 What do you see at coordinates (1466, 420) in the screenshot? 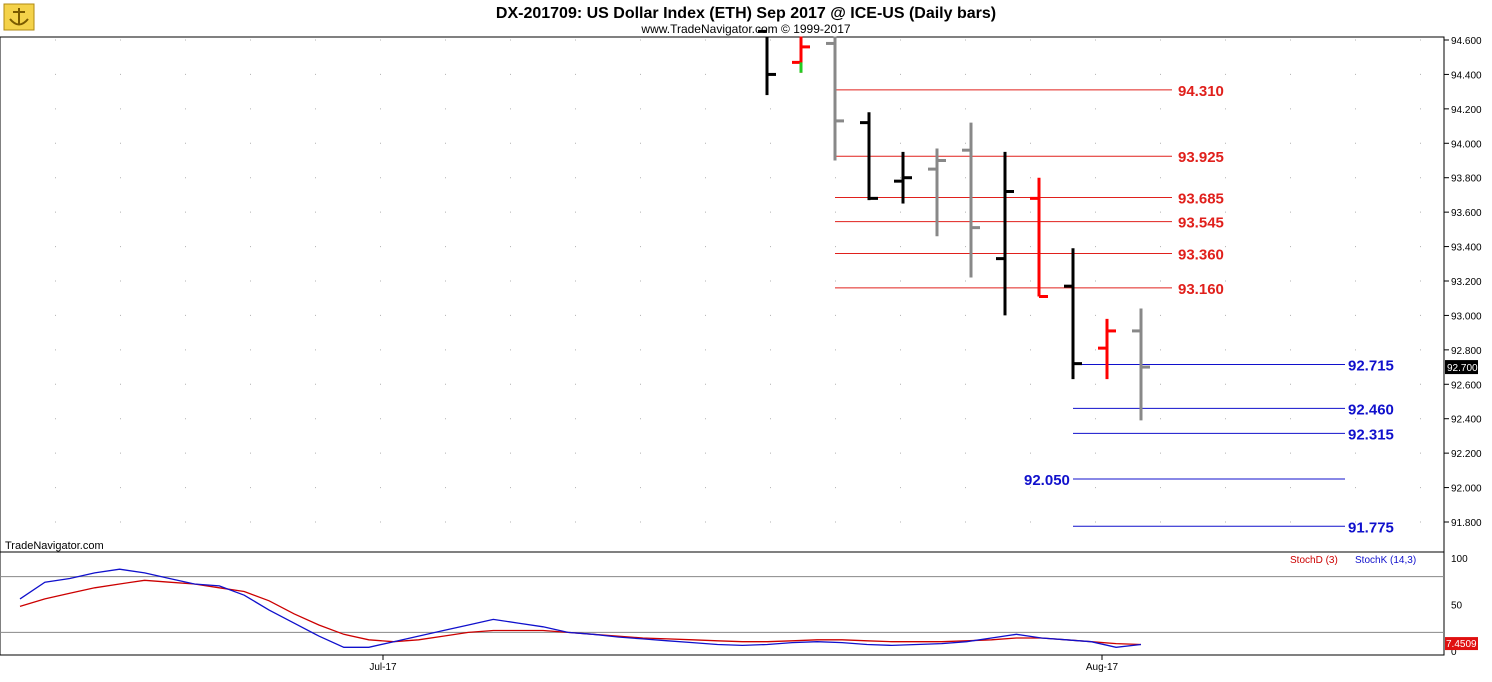
I see `price-tick-label: 92.400` at bounding box center [1466, 420].